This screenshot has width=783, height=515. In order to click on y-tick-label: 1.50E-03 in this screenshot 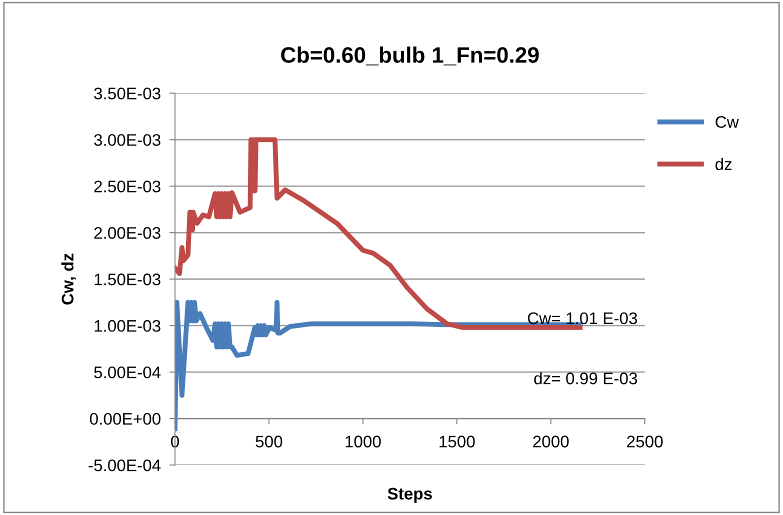, I will do `click(127, 280)`.